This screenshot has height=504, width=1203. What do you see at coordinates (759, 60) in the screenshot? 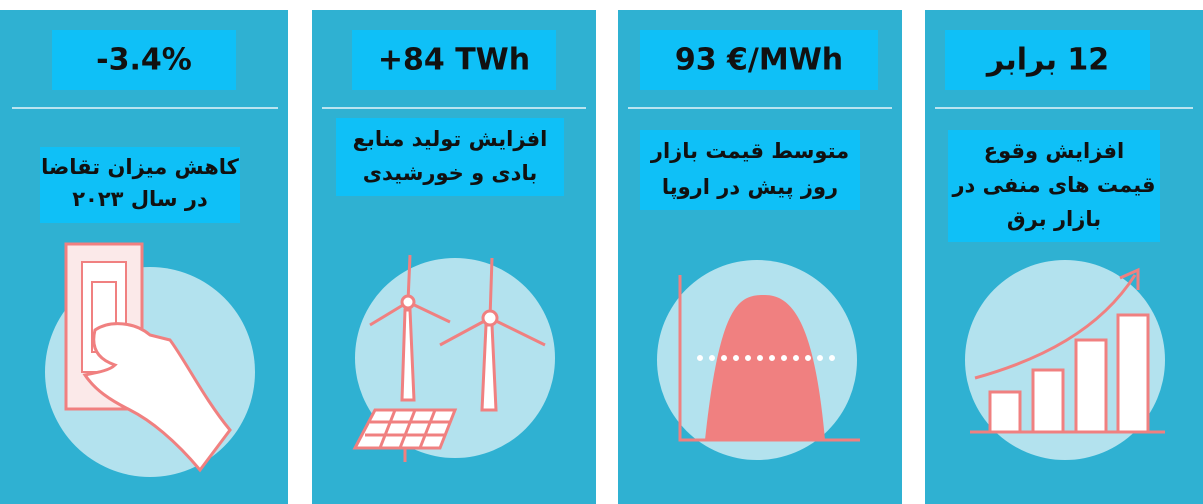
I see `stat: 93 €/MWh` at bounding box center [759, 60].